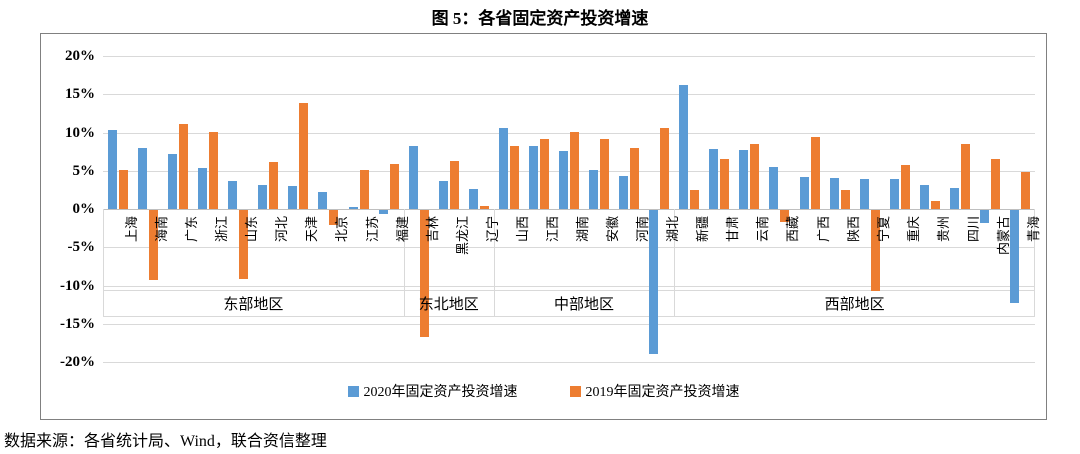 This screenshot has width=1080, height=454. I want to click on category-label-福建: 福建, so click(402, 229).